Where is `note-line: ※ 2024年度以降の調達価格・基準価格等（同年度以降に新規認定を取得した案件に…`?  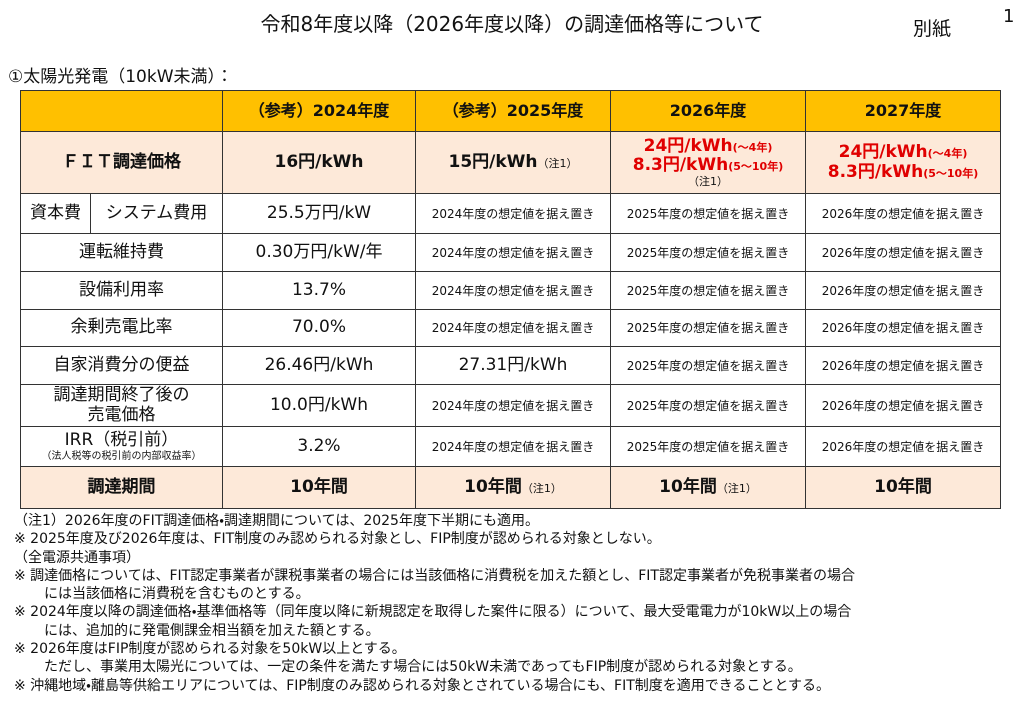
note-line: ※ 2024年度以降の調達価格・基準価格等（同年度以降に新規認定を取得した案件に… is located at coordinates (433, 612).